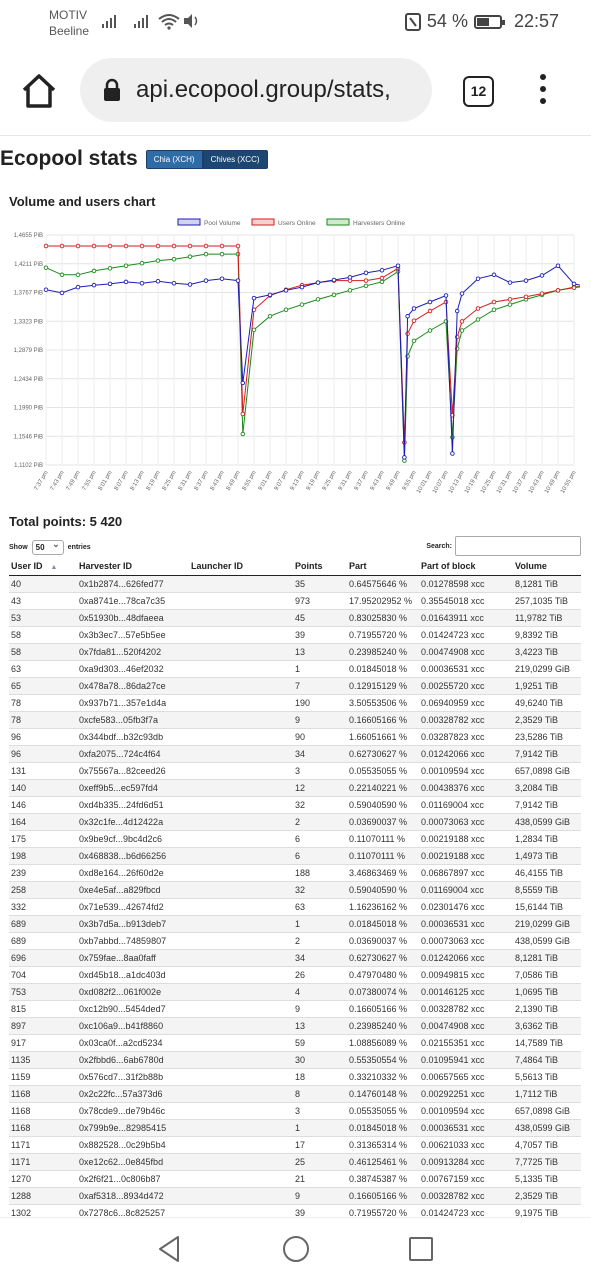 The width and height of the screenshot is (591, 1280). What do you see at coordinates (478, 91) in the screenshot?
I see `tab-switcher-button: 12` at bounding box center [478, 91].